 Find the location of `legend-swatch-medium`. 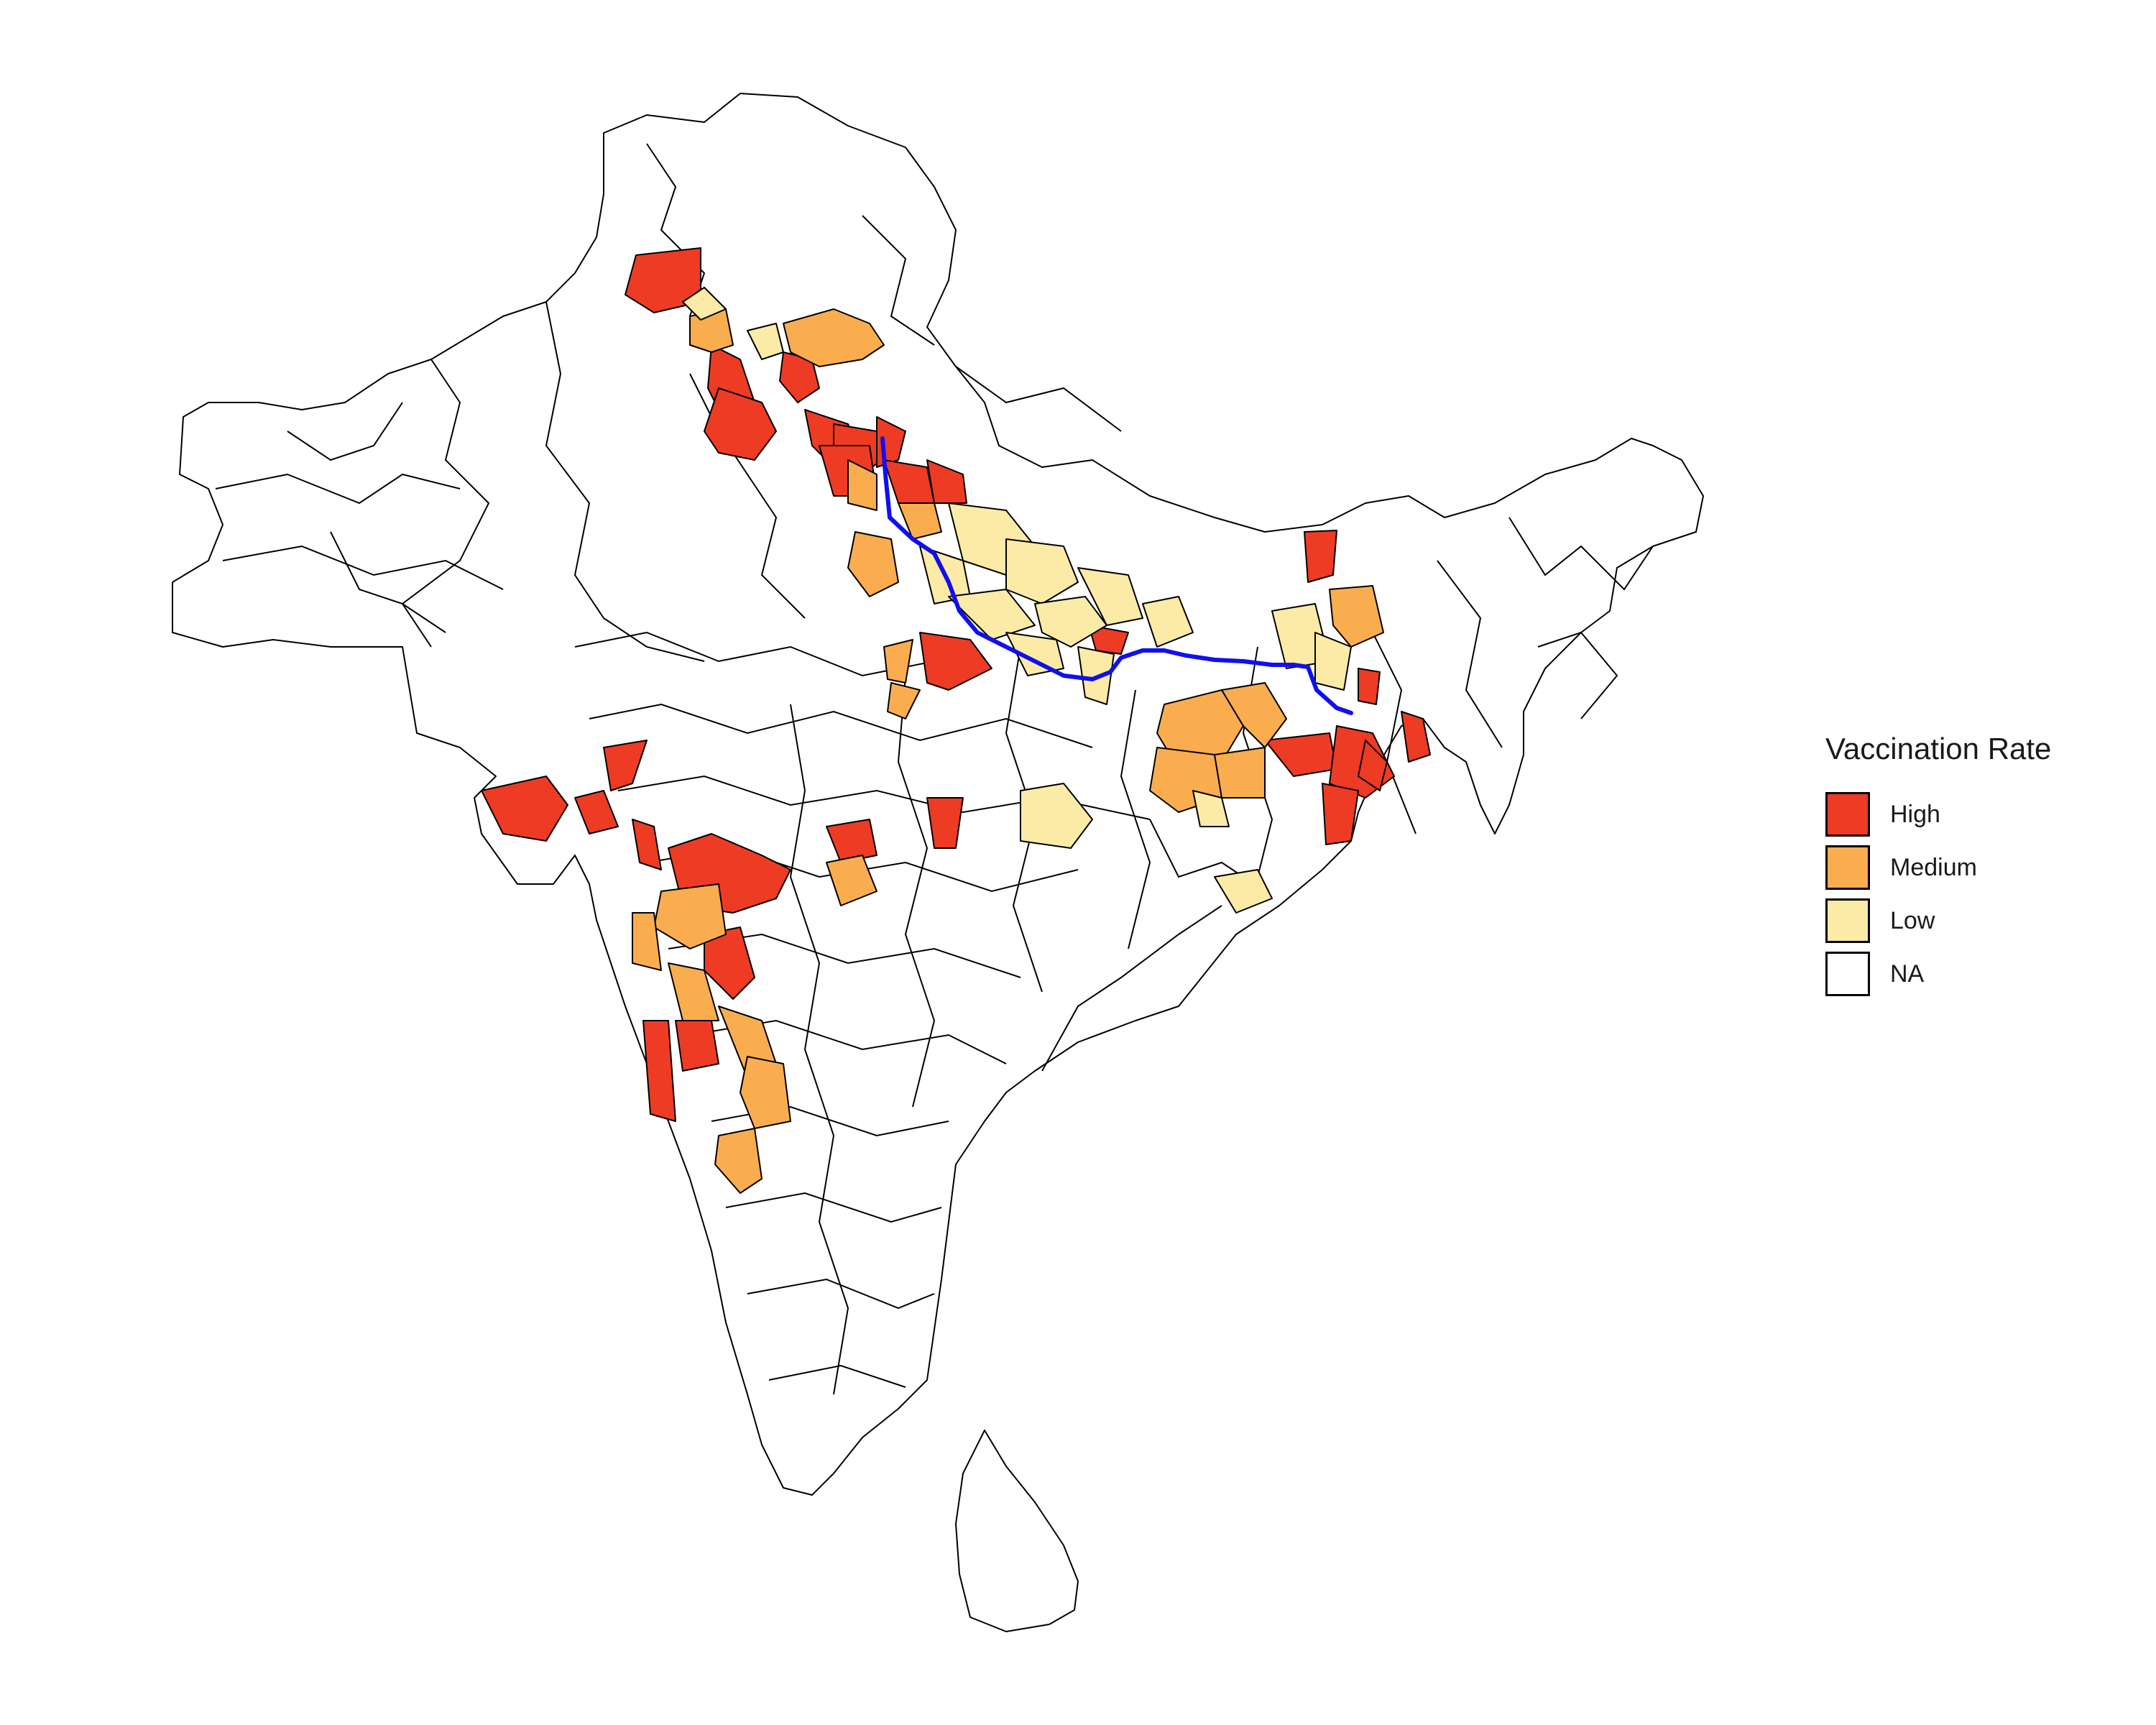

legend-swatch-medium is located at coordinates (1847, 867).